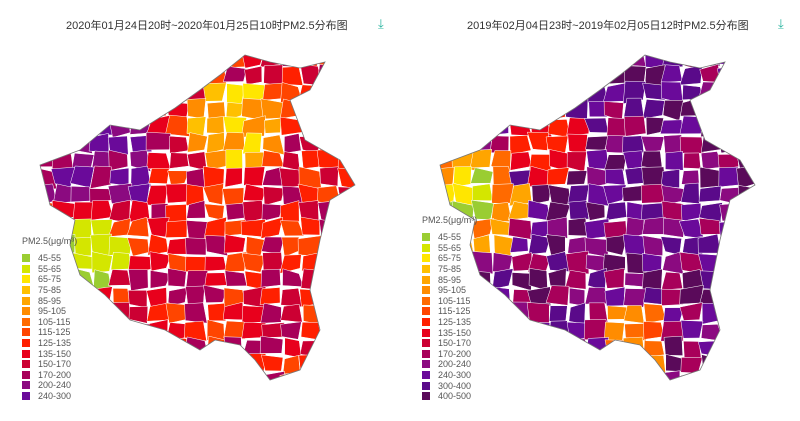  Describe the element at coordinates (49, 269) in the screenshot. I see `legend-item: 55-65` at that location.